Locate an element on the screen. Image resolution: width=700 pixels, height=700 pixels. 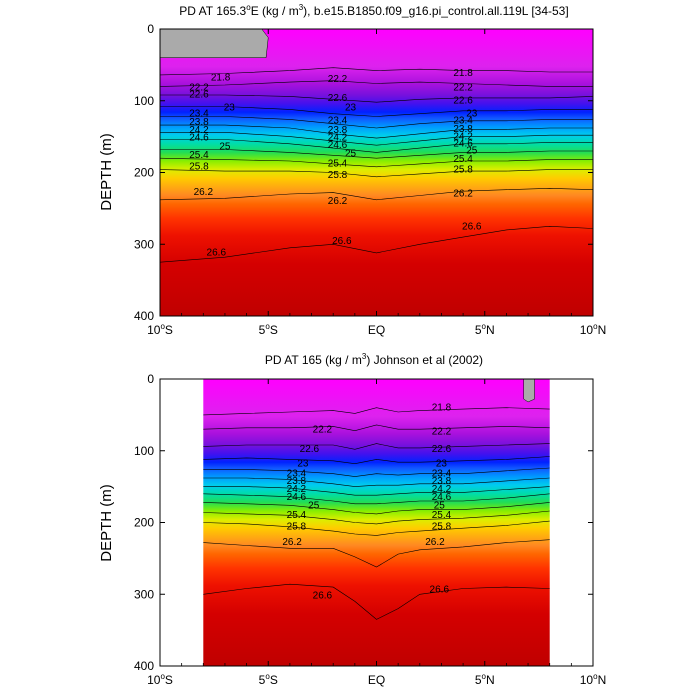
panel-bottom-title: PD AT 165 (kg / m3) Johnson et al (2002) is located at coordinates (374, 359).